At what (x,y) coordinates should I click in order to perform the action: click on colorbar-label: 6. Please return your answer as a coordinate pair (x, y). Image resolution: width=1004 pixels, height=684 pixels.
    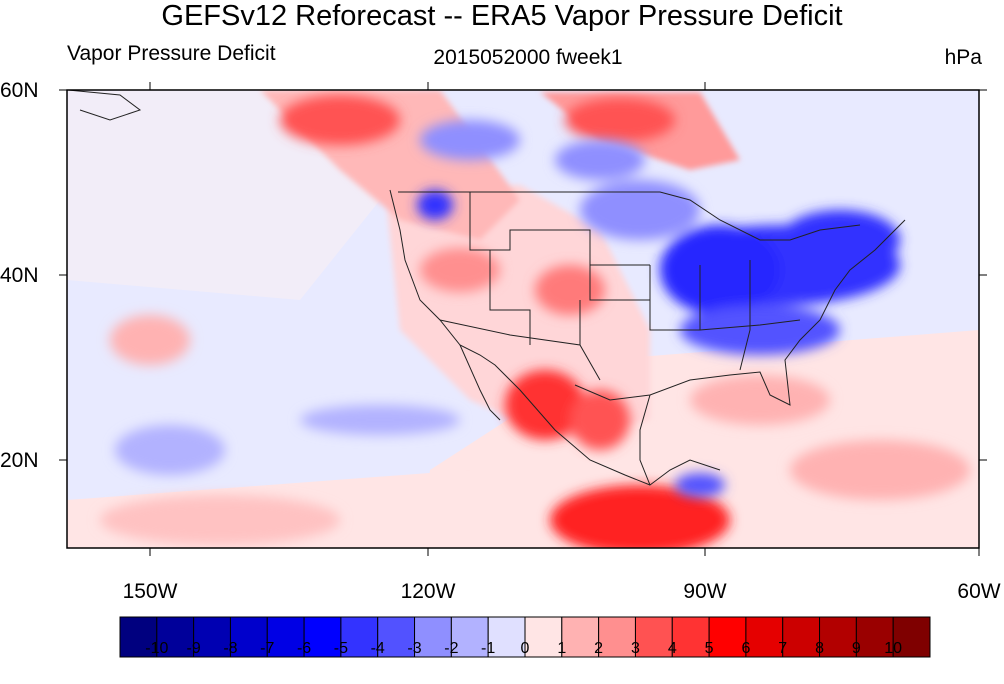
    Looking at the image, I should click on (746, 648).